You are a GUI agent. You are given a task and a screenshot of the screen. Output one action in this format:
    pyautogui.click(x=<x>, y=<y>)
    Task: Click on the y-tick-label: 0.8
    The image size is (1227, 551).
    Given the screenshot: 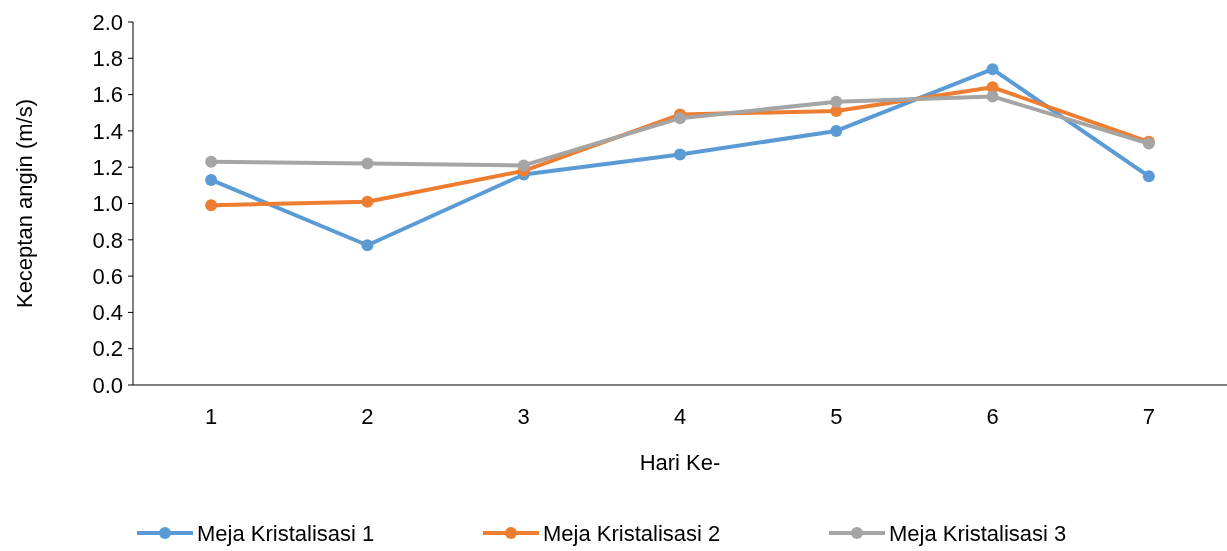 What is the action you would take?
    pyautogui.click(x=107, y=240)
    